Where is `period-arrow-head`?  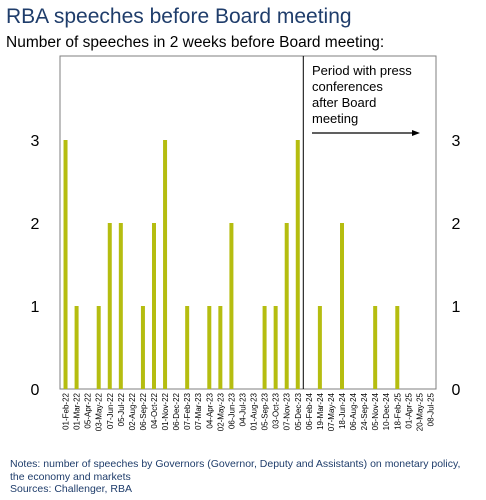
period-arrow-head is located at coordinates (416, 133).